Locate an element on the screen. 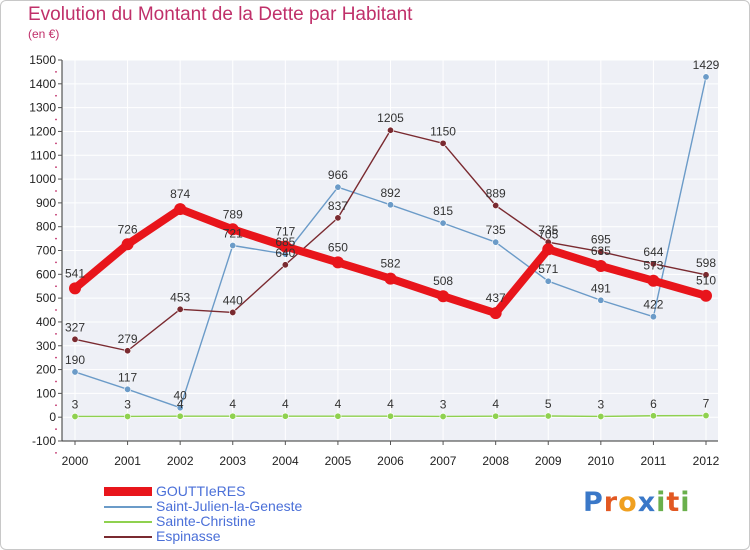 Image resolution: width=750 pixels, height=550 pixels. data-label: 1150 is located at coordinates (443, 131).